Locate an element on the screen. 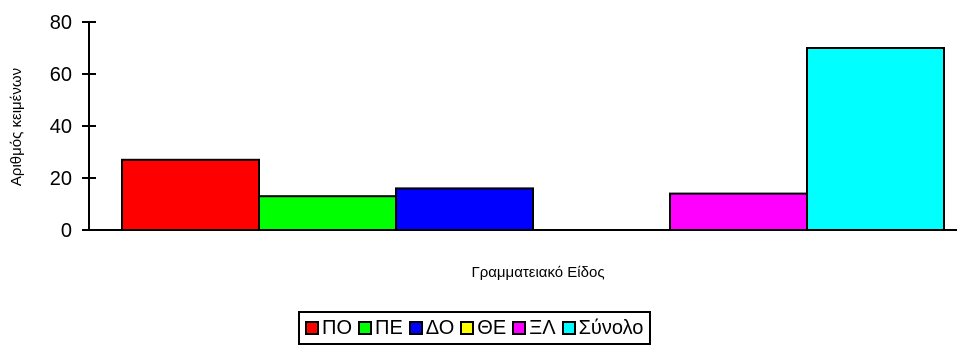  legend-item-1: ΠΕ is located at coordinates (380, 328).